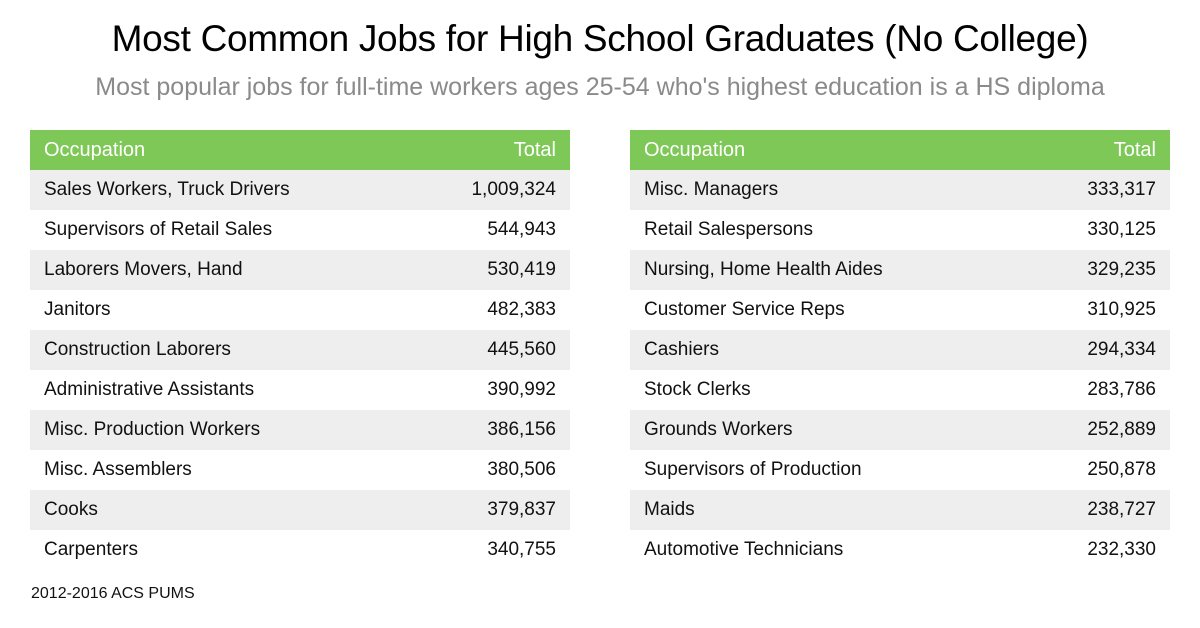 Image resolution: width=1200 pixels, height=628 pixels. Describe the element at coordinates (491, 190) in the screenshot. I see `total-cell: 1,009,324` at that location.